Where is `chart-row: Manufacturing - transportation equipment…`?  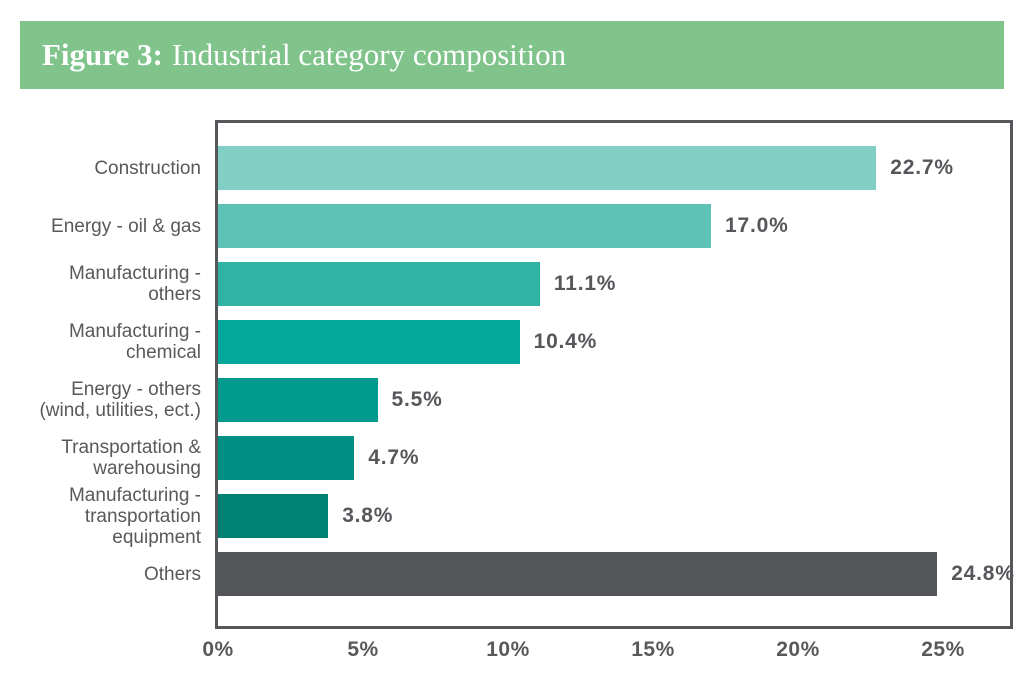
chart-row: Manufacturing - transportation equipment… is located at coordinates (516, 516).